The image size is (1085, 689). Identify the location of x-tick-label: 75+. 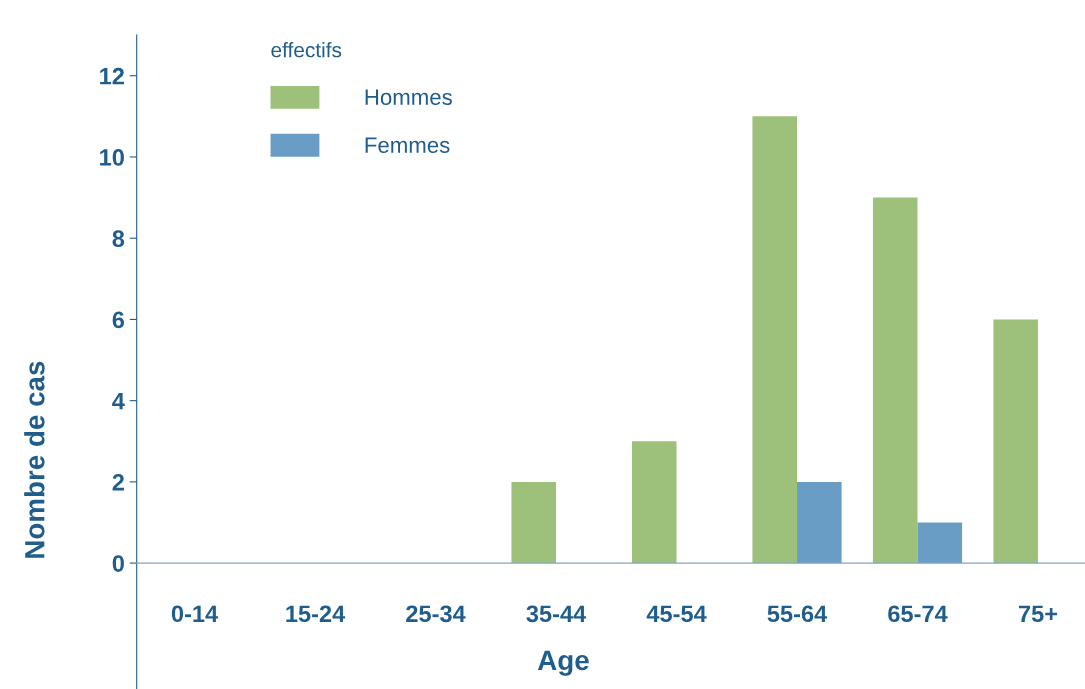
(1038, 614).